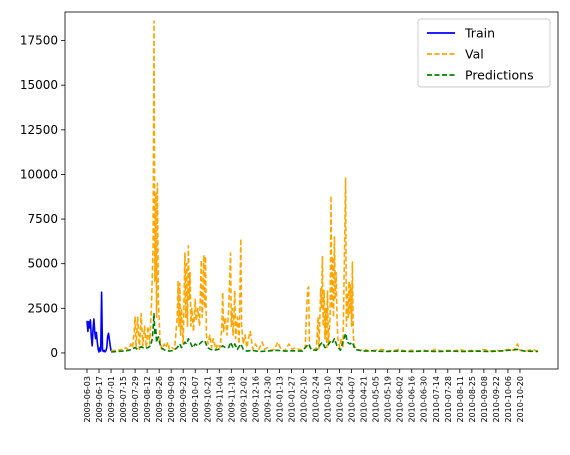 The width and height of the screenshot is (570, 455). I want to click on x-tick-label: 2010-06-30, so click(424, 399).